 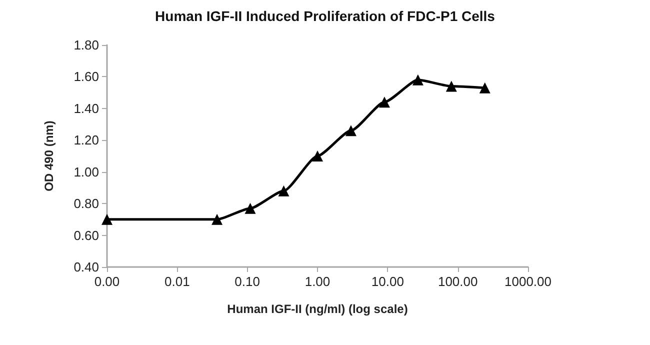 What do you see at coordinates (86, 235) in the screenshot?
I see `y-tick-label: 0.60` at bounding box center [86, 235].